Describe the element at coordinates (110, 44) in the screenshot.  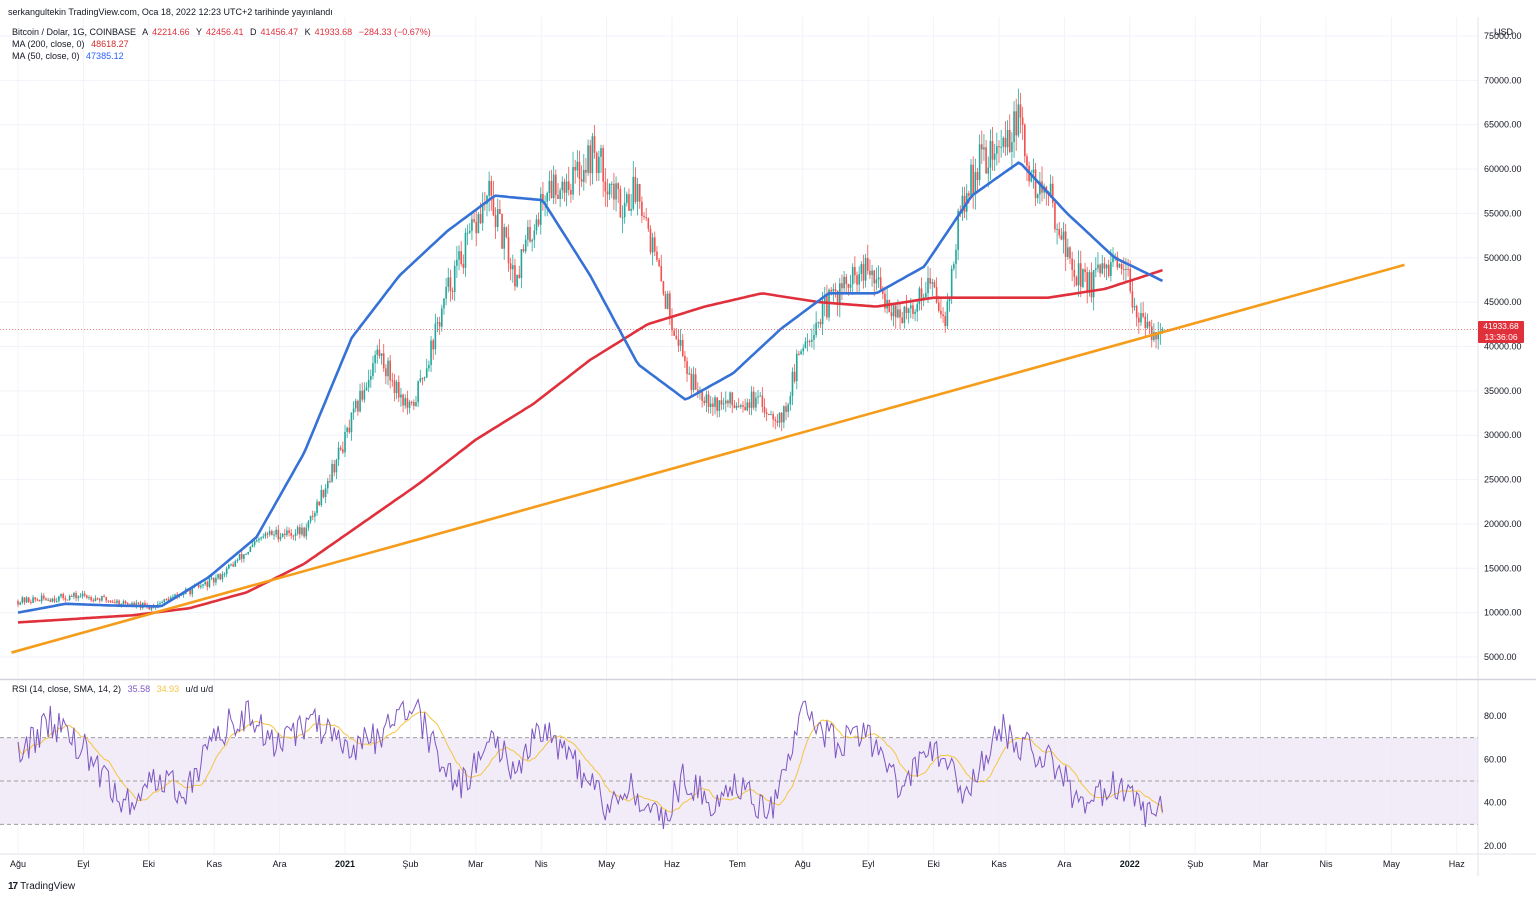
I see `ma200-value: 48618.27` at that location.